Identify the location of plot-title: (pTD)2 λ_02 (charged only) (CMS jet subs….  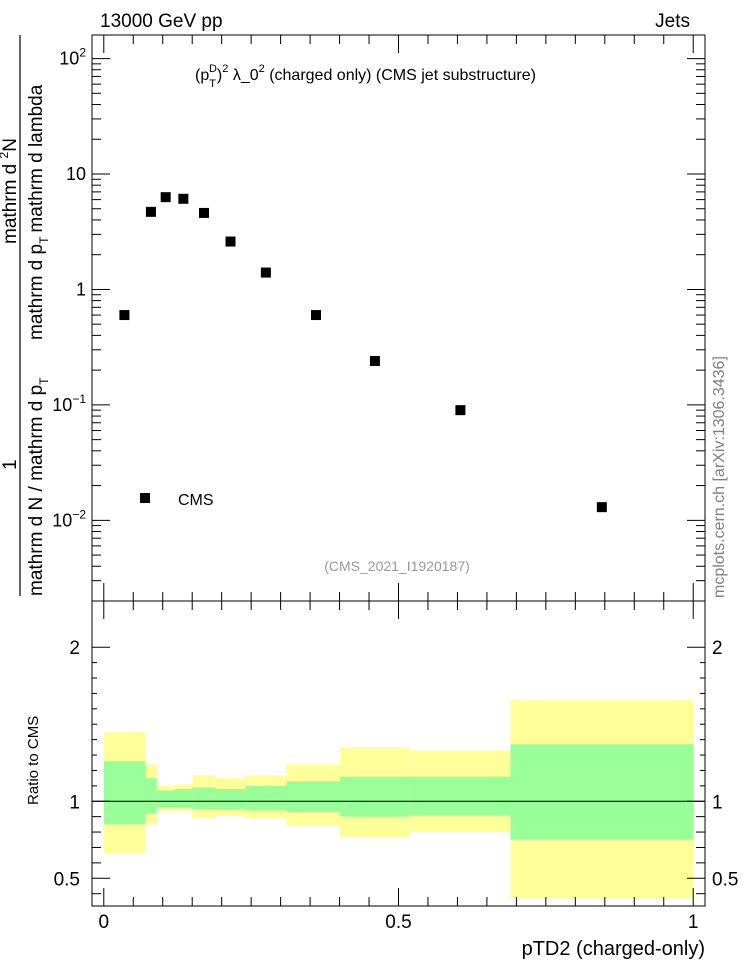
(365, 76).